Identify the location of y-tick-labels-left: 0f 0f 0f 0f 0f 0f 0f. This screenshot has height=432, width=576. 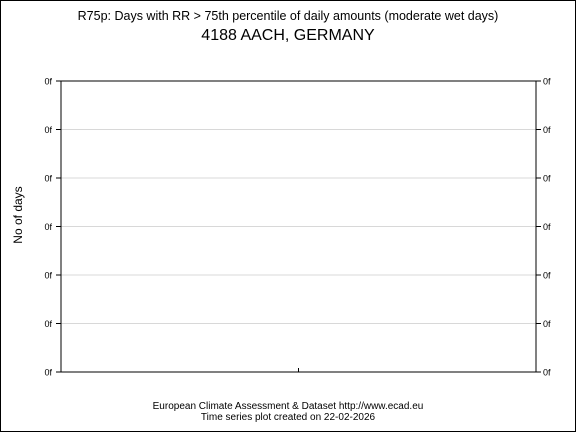
(48, 227).